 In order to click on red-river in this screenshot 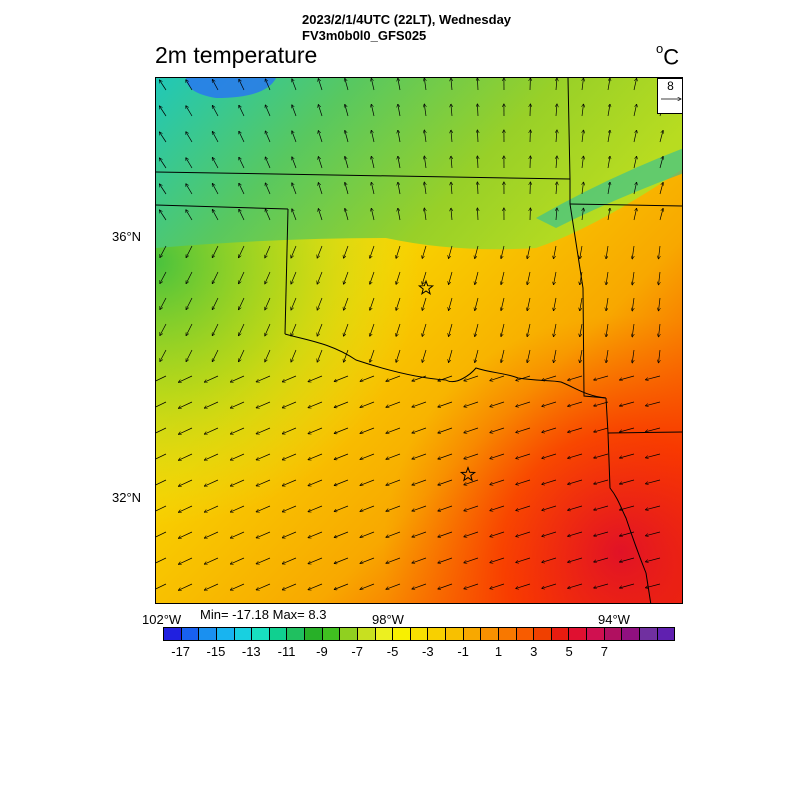, I will do `click(445, 366)`.